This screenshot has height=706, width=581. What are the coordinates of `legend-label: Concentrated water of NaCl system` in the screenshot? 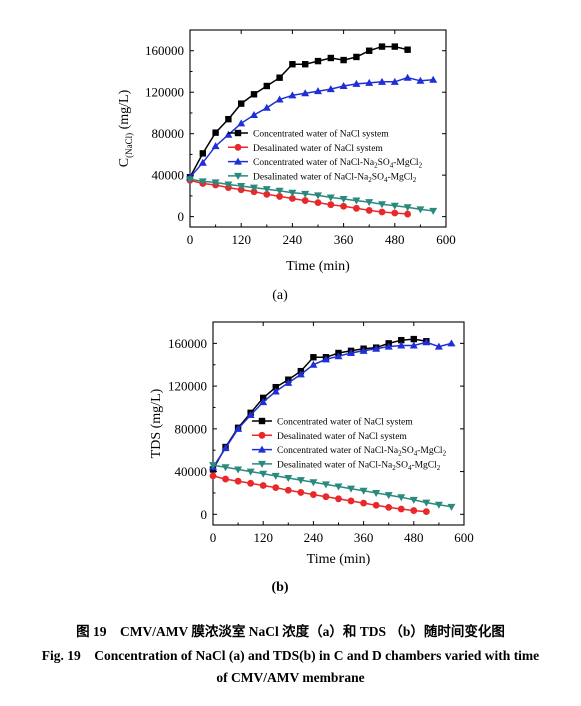 It's located at (321, 134).